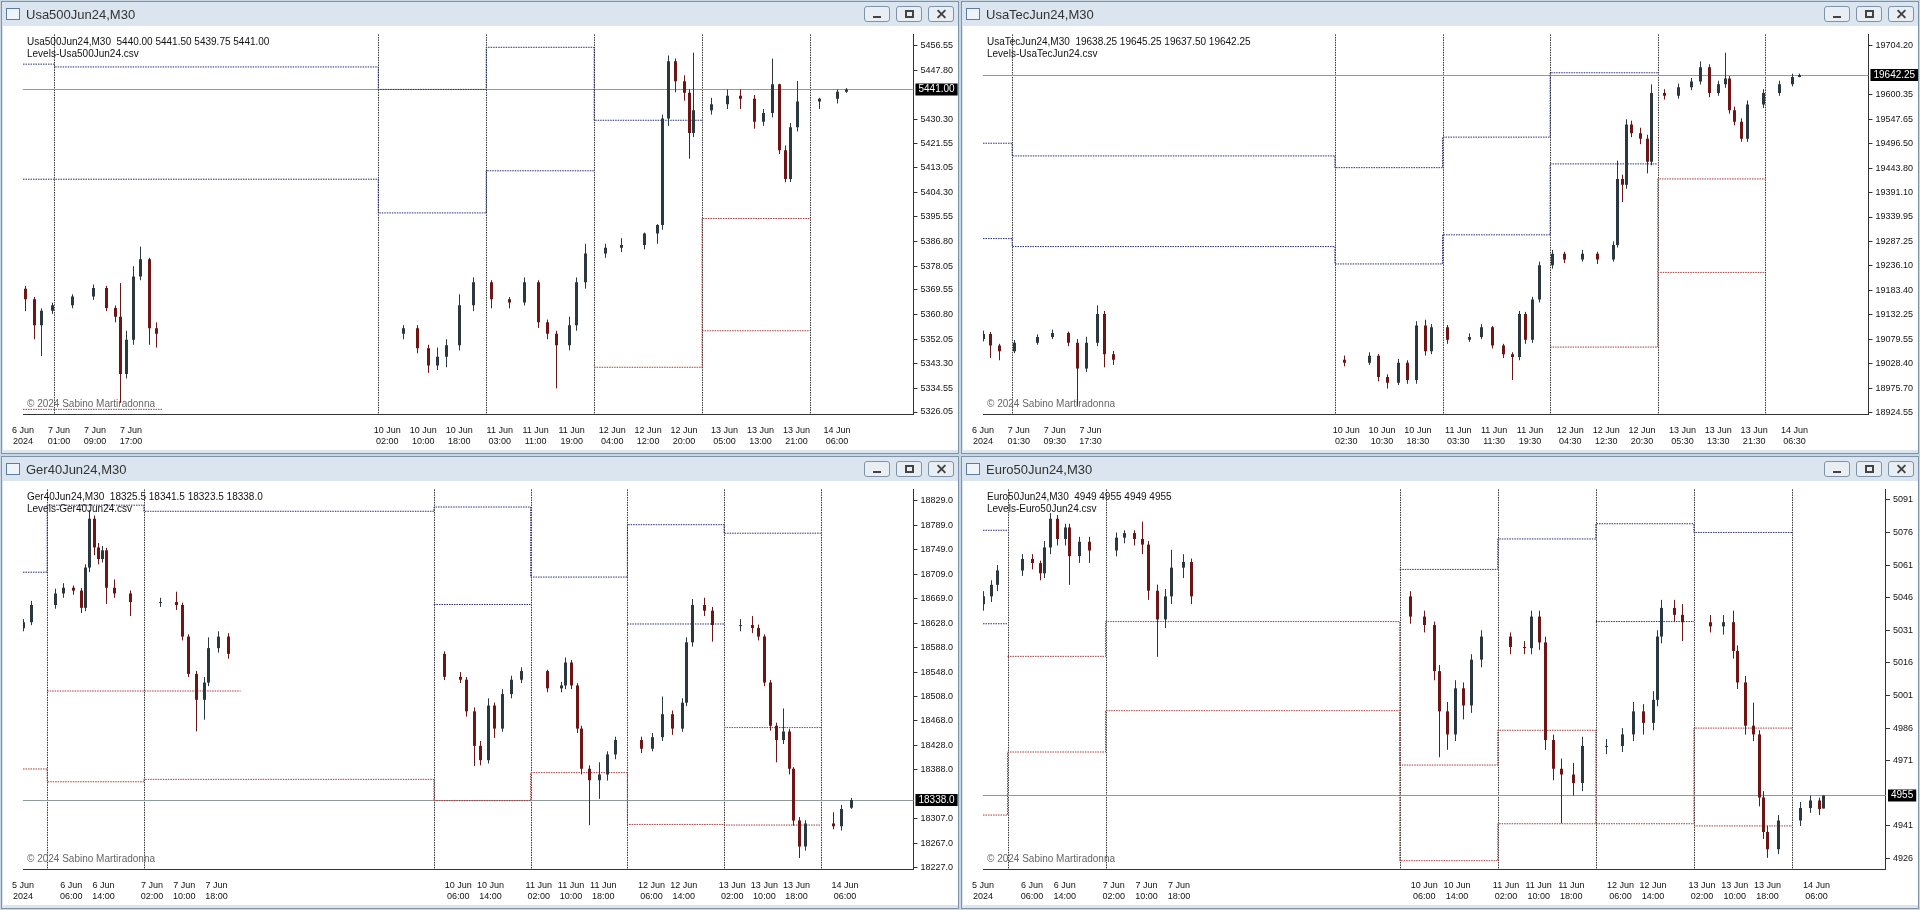 Image resolution: width=1920 pixels, height=910 pixels. What do you see at coordinates (1903, 694) in the screenshot?
I see `y-tick-label: 5001` at bounding box center [1903, 694].